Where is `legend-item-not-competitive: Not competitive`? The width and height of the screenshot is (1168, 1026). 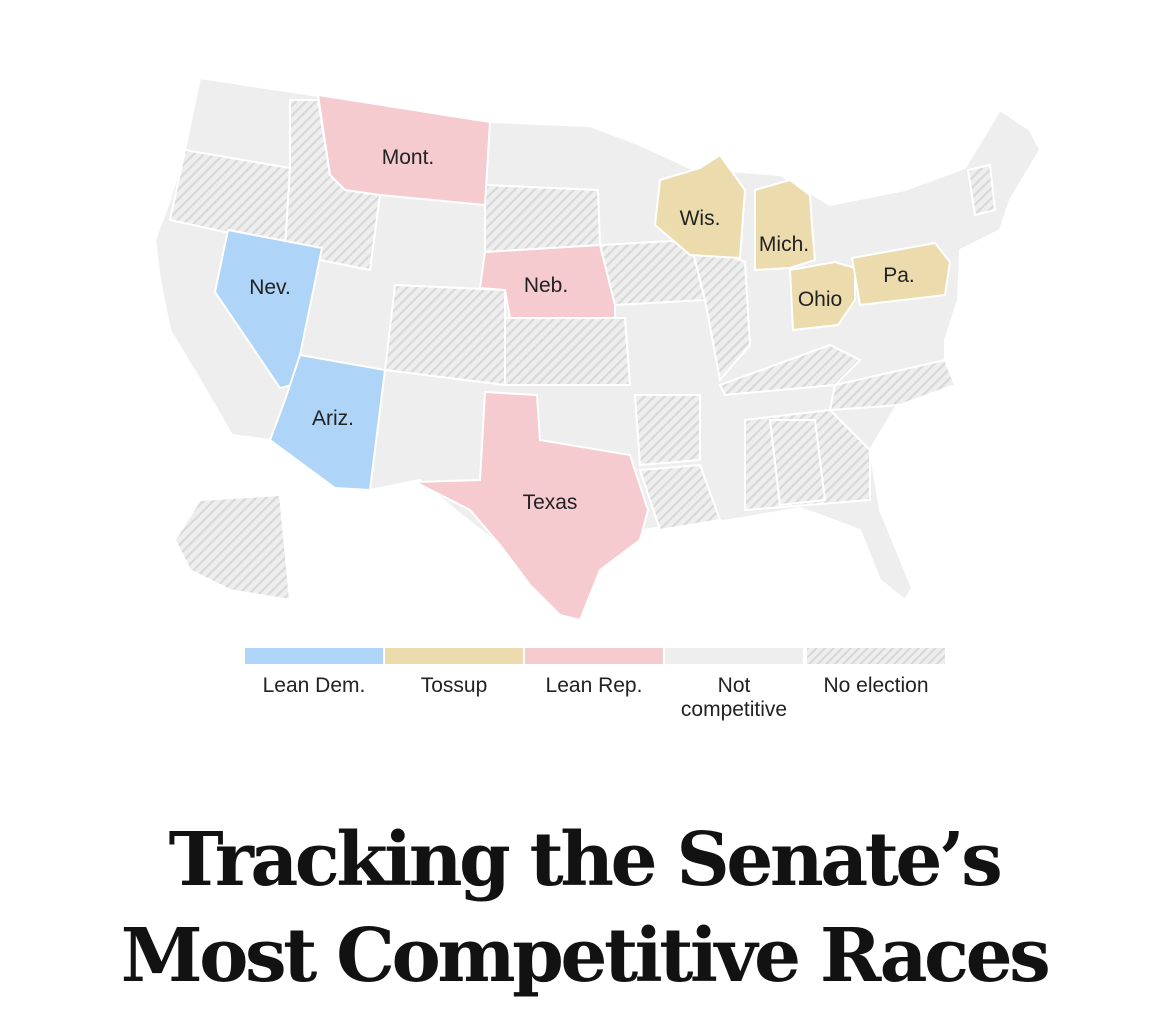
legend-item-not-competitive: Not competitive is located at coordinates (734, 685).